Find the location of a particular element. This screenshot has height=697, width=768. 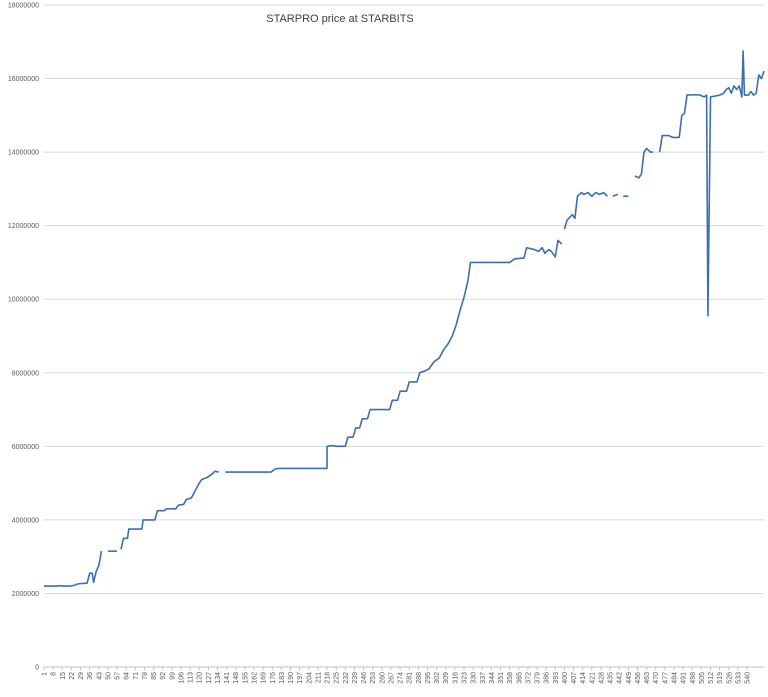

x-tick-label: 372 is located at coordinates (528, 678).